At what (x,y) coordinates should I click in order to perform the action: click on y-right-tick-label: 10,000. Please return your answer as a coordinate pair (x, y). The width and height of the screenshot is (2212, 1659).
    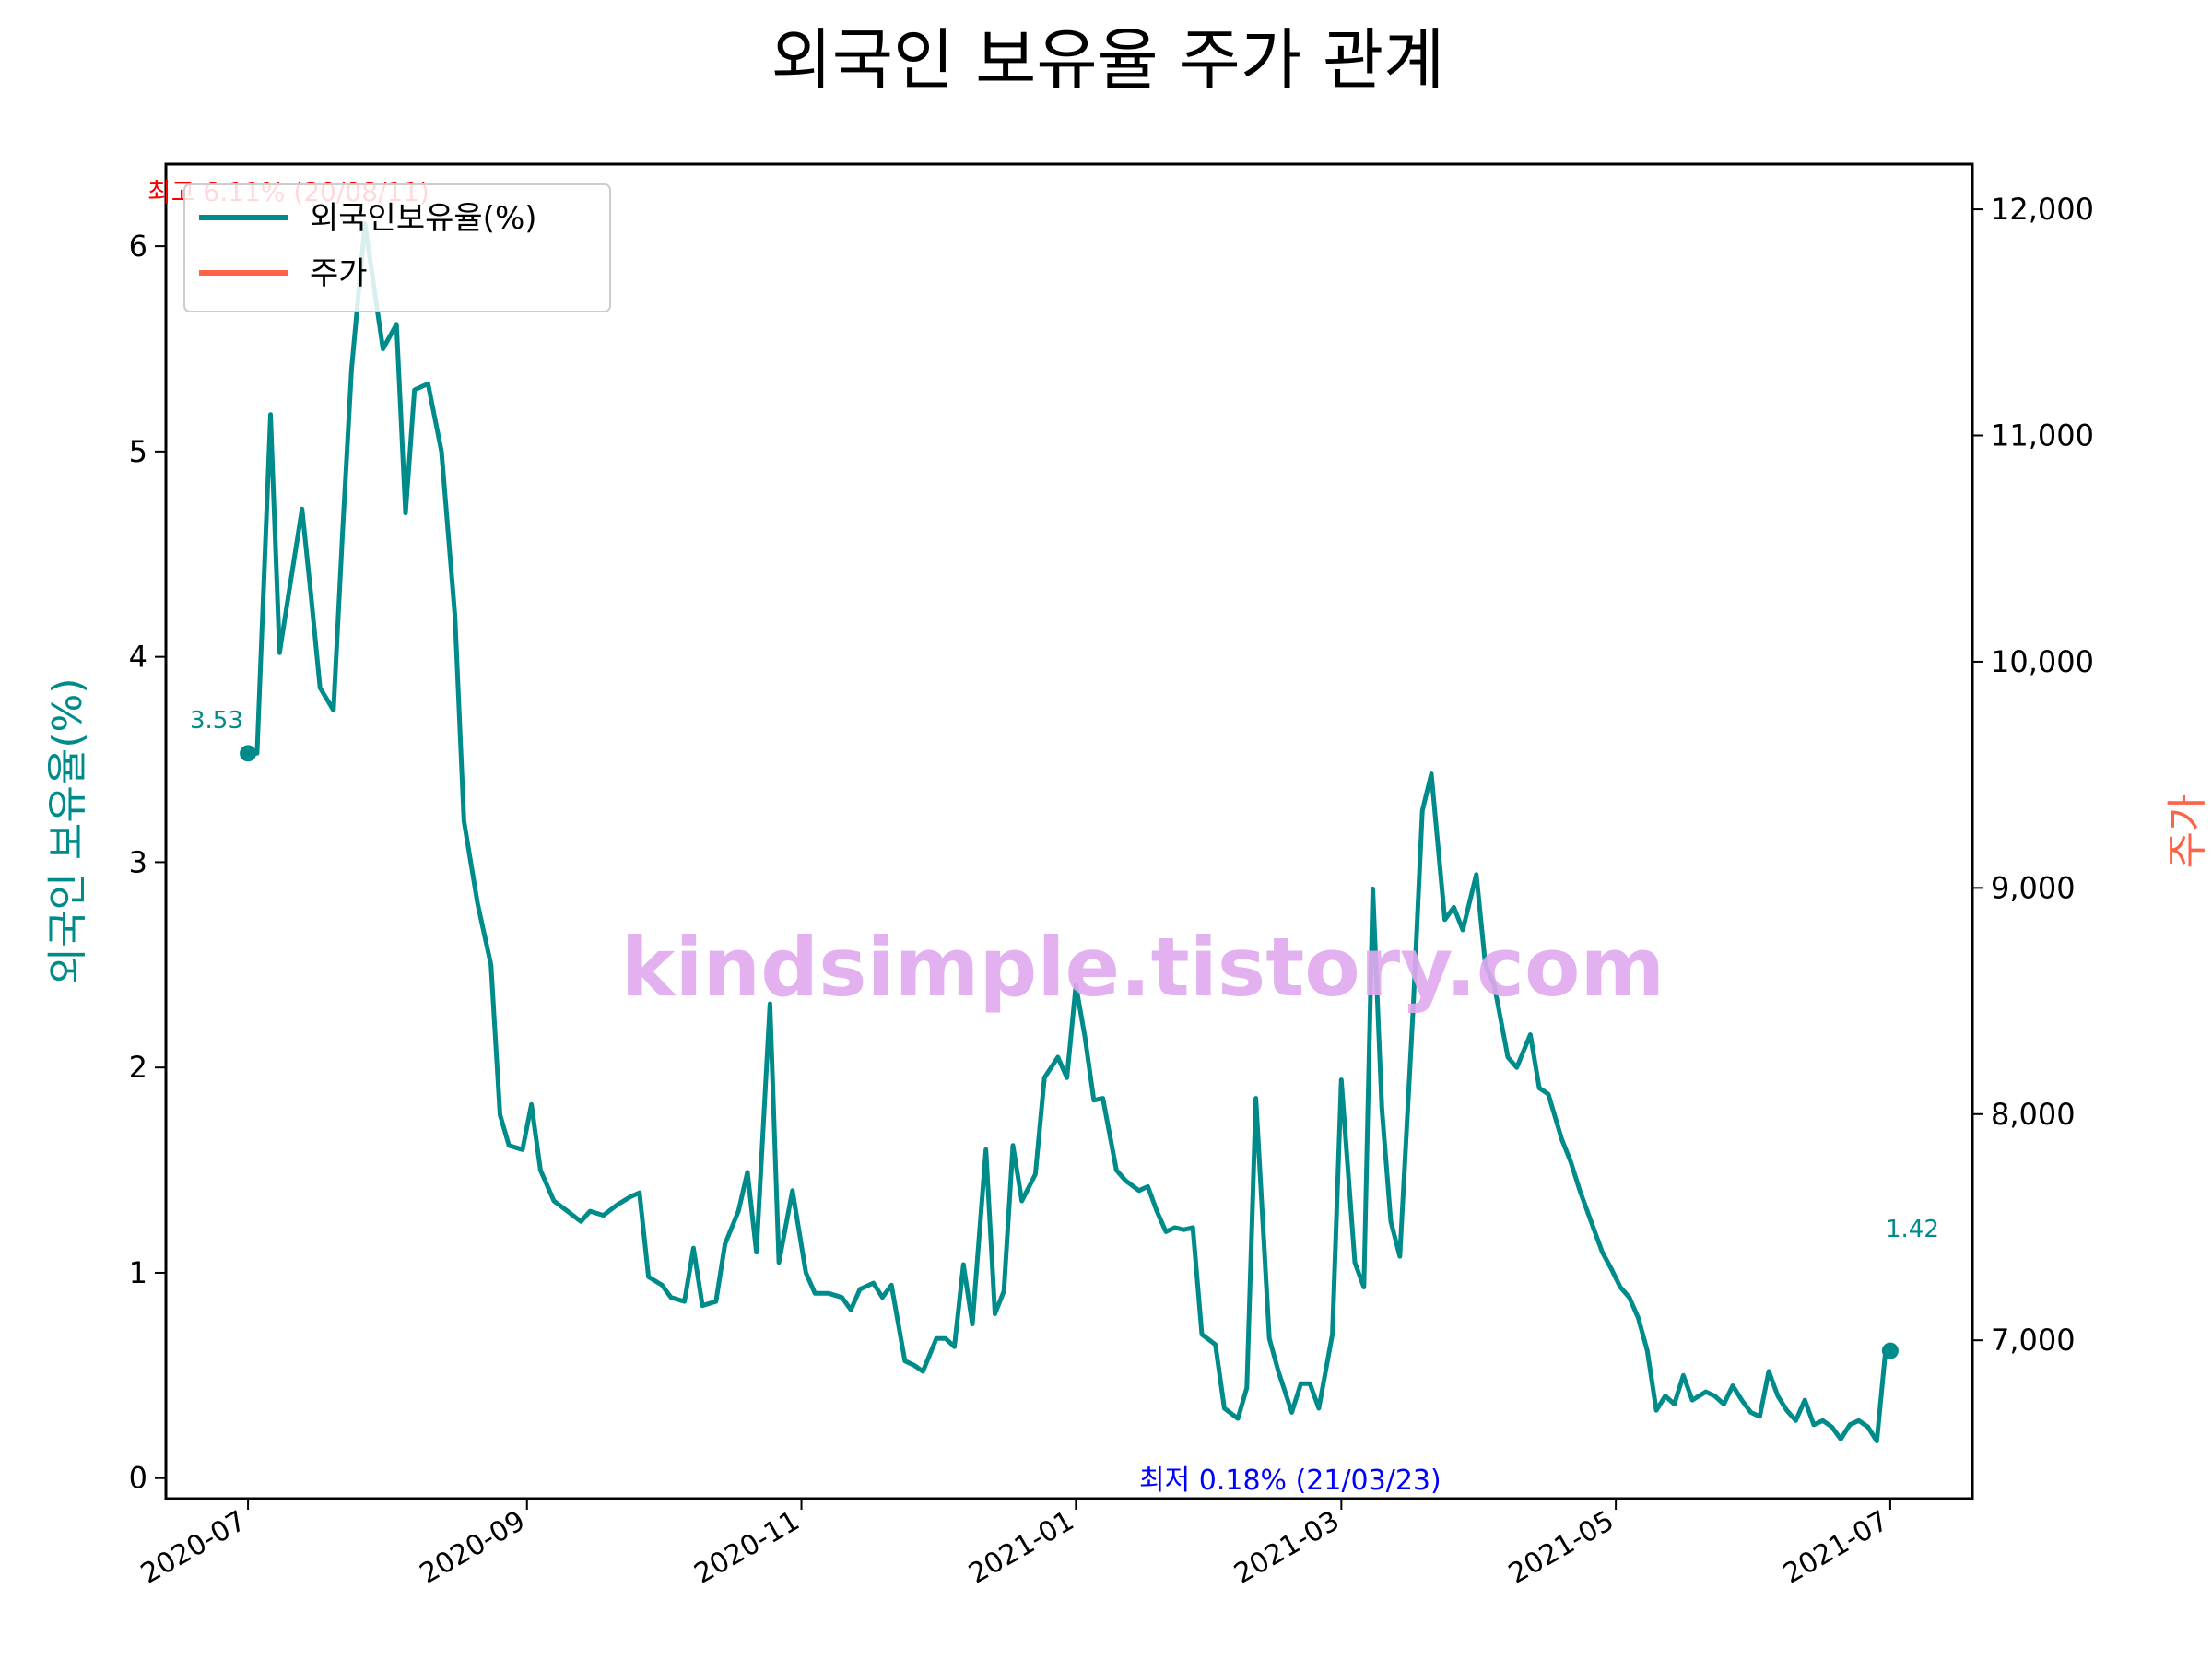
    Looking at the image, I should click on (2042, 661).